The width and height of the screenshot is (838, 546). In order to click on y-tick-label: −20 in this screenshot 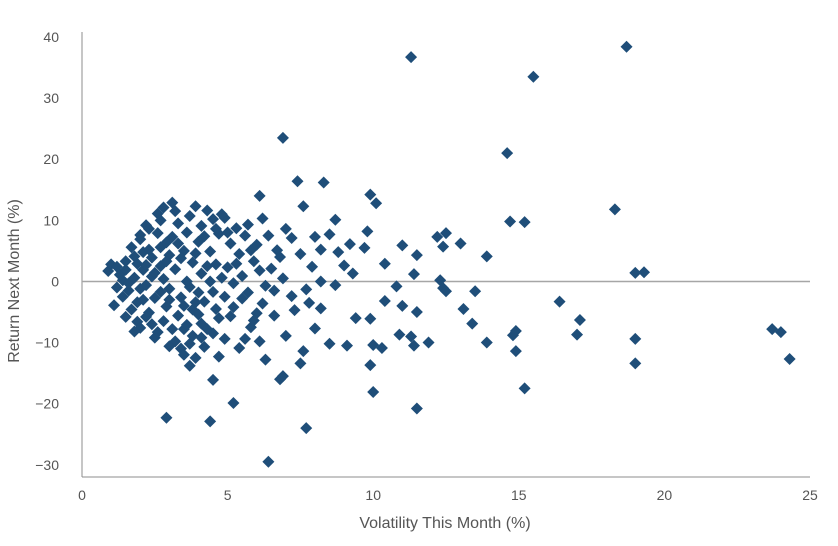, I will do `click(47, 404)`.